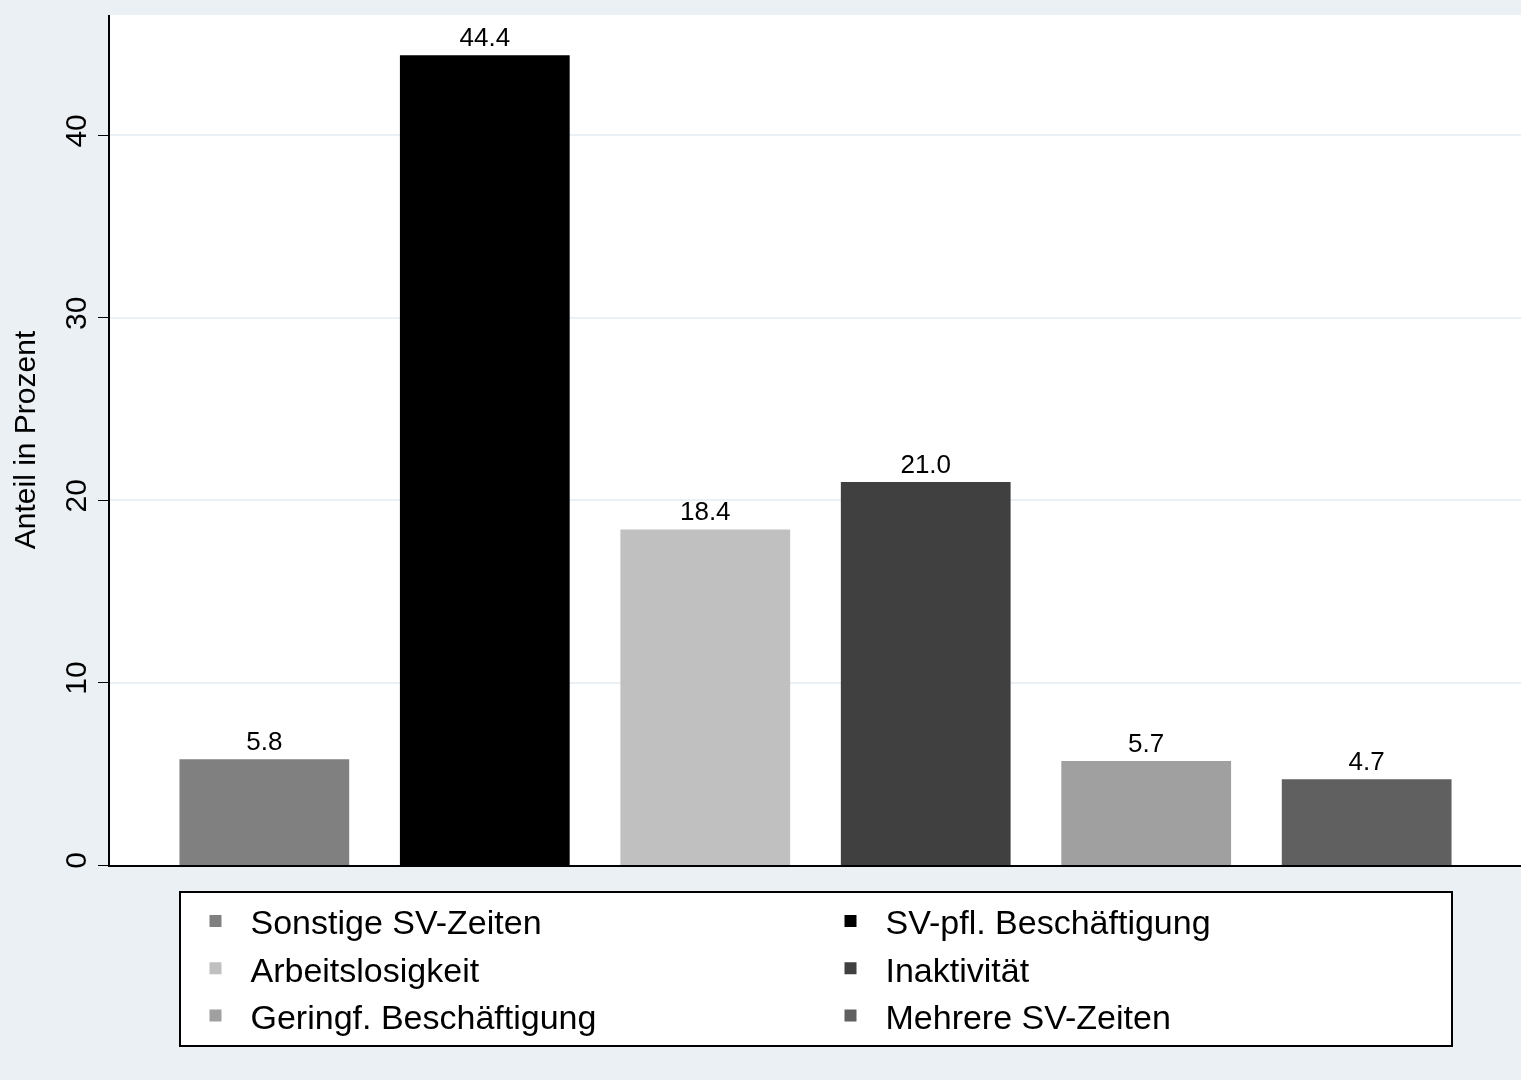 Image resolution: width=1521 pixels, height=1080 pixels. What do you see at coordinates (1146, 743) in the screenshot?
I see `data-label: 5.7` at bounding box center [1146, 743].